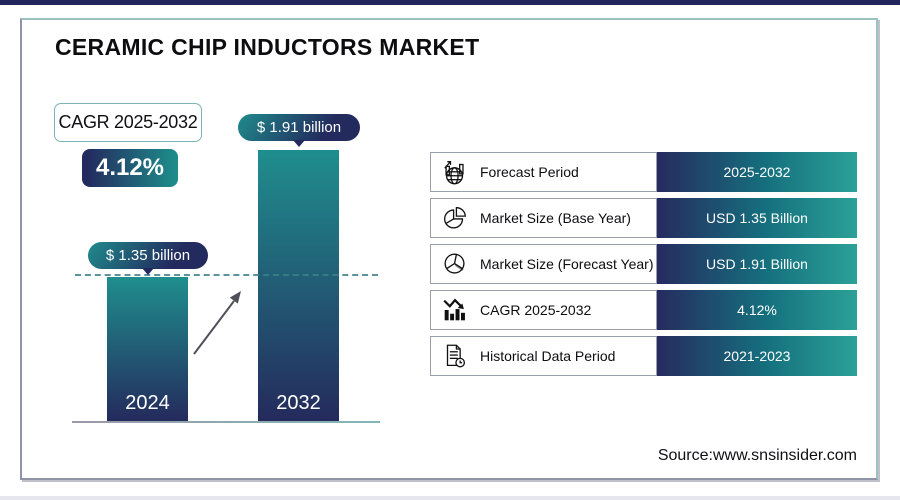 This screenshot has width=900, height=500. Describe the element at coordinates (548, 356) in the screenshot. I see `row-label: Historical Data Period` at that location.